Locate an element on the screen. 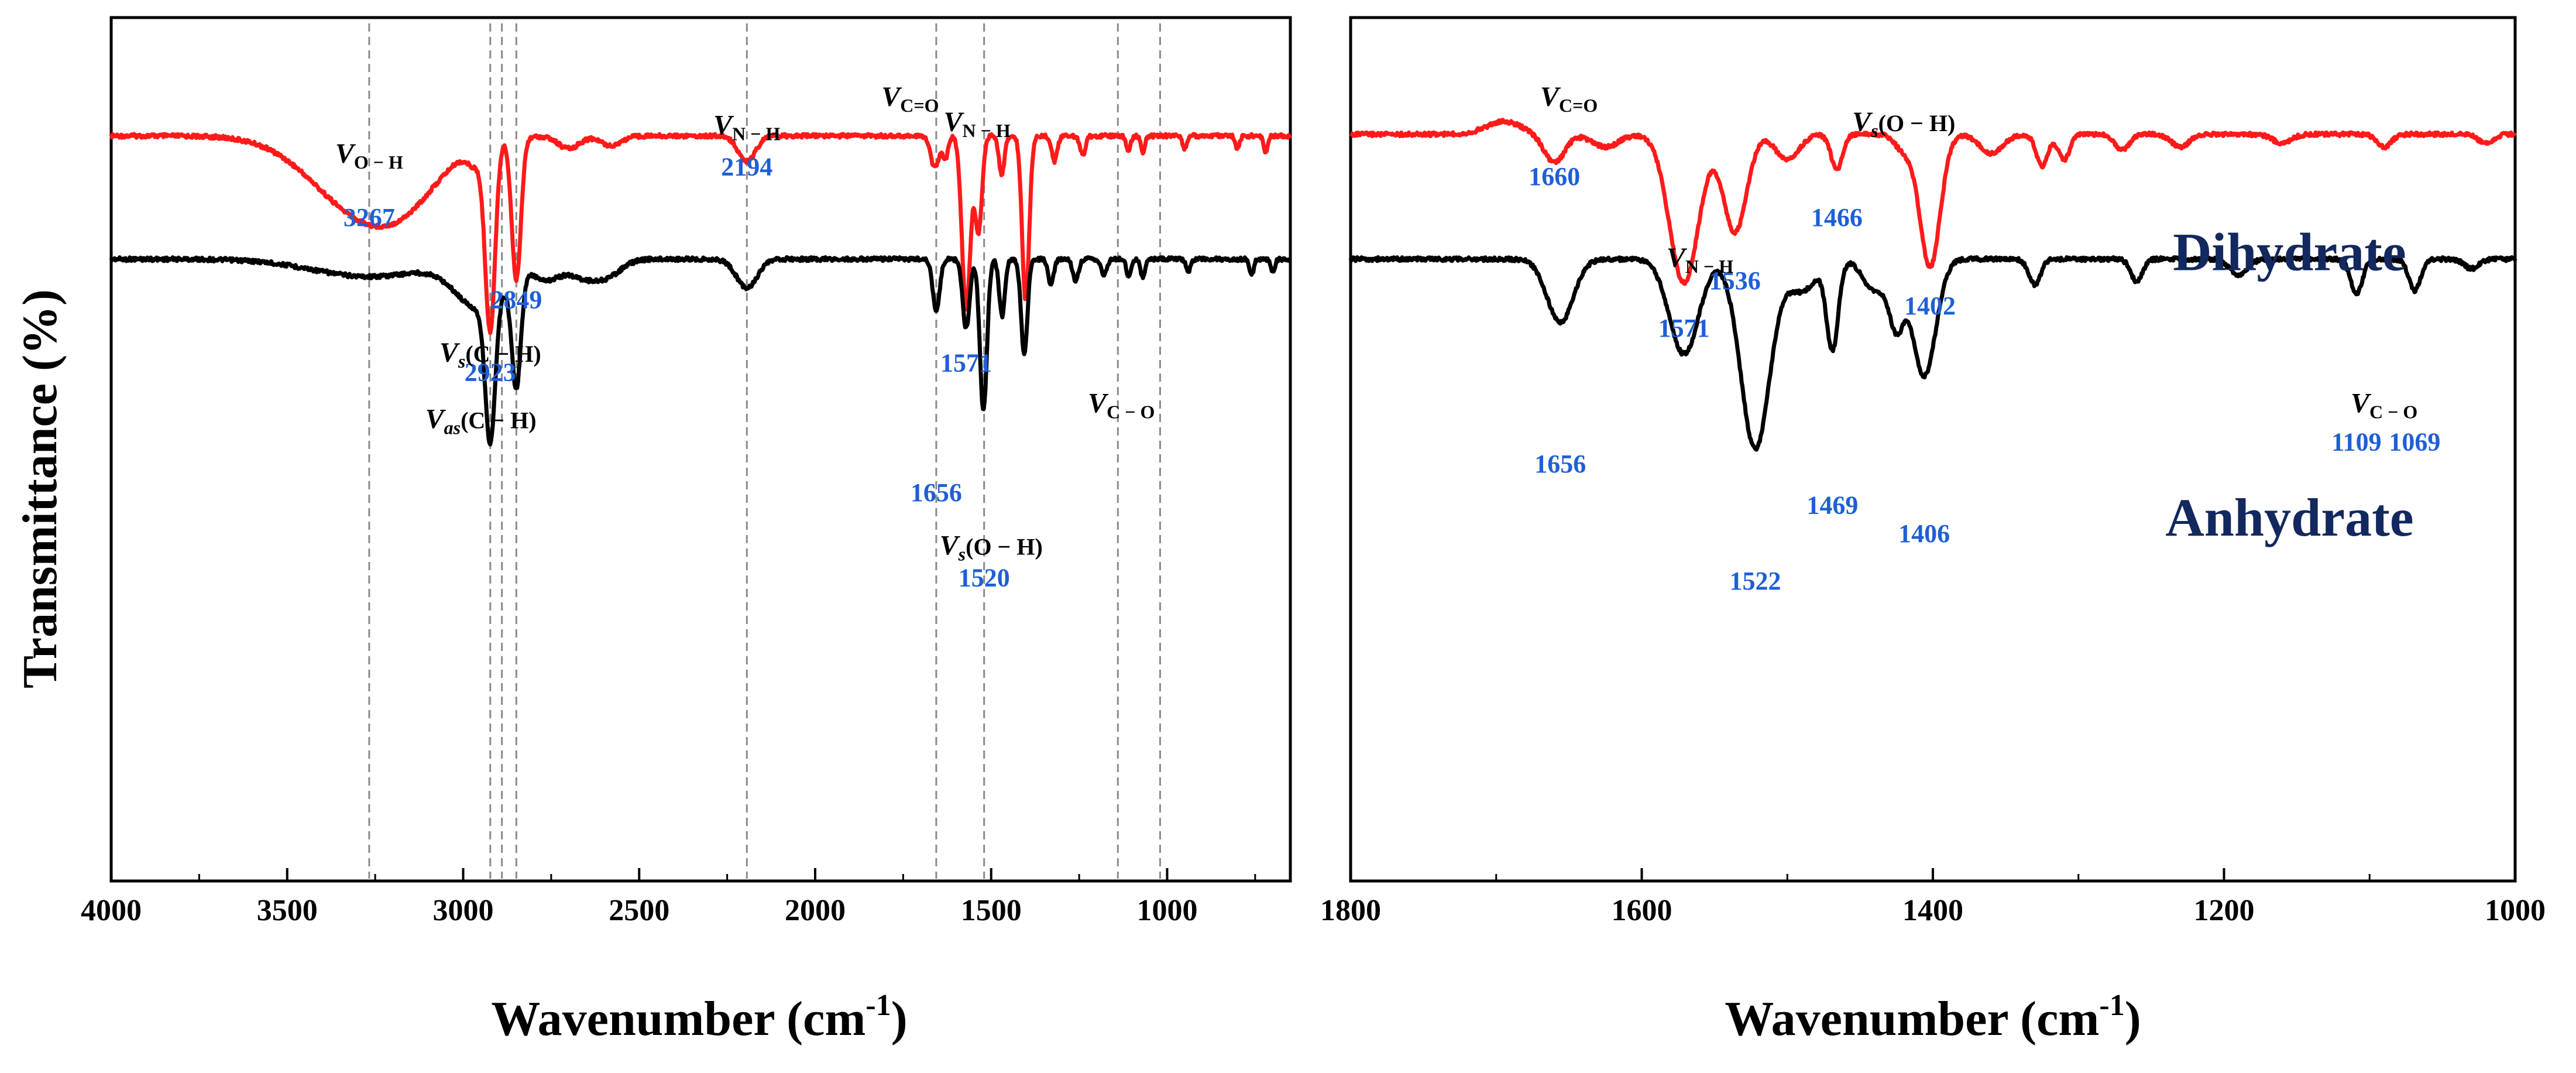 This screenshot has width=2576, height=1073. peak-label: 1109 is located at coordinates (2356, 441).